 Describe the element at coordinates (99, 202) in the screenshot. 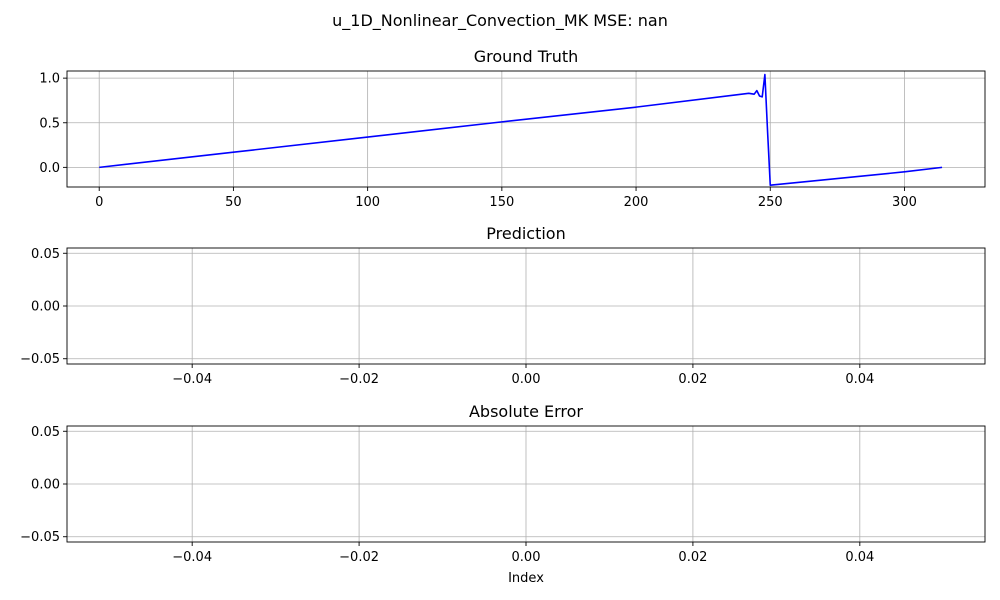

I see `x-tick-label: 0` at that location.